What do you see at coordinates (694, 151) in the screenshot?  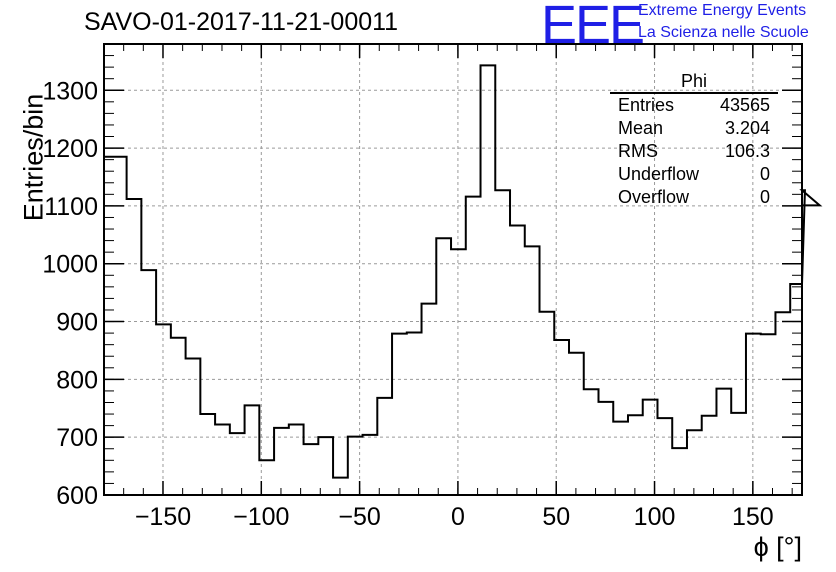 I see `stats-row-rms: RMS 106.3` at bounding box center [694, 151].